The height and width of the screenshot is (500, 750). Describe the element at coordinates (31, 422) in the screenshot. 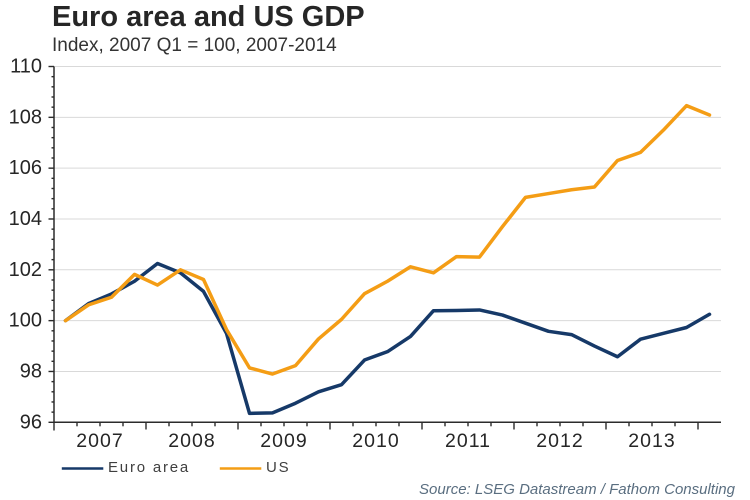

I see `svg-text: 96` at that location.